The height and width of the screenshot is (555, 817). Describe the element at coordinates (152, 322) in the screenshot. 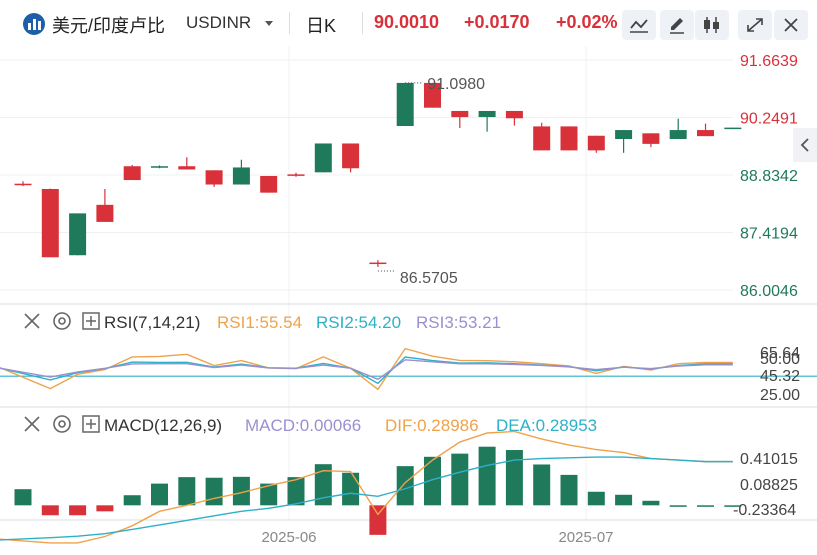

I see `rsi-title: RSI(7,14,21)` at that location.